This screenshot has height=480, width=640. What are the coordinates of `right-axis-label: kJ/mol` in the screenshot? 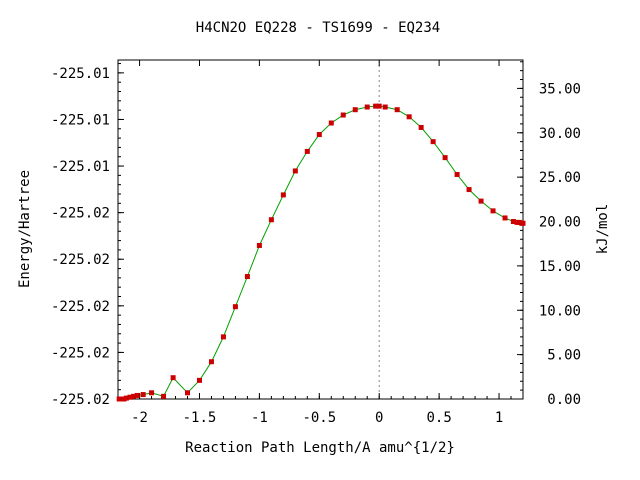 It's located at (603, 229).